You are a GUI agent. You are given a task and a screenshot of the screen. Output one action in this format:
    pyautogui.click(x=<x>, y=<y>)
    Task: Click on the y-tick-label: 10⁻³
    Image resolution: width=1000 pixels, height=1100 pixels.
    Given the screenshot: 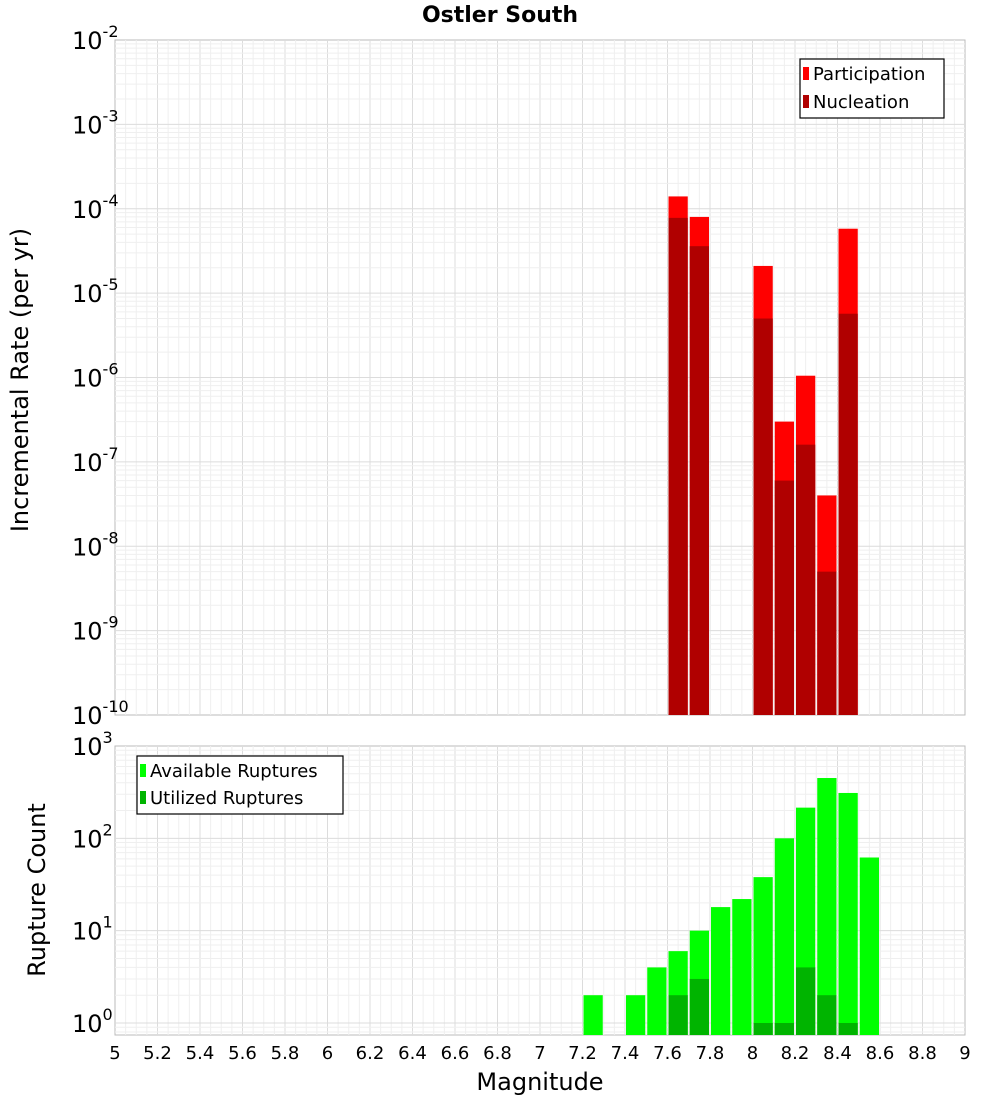 What is the action you would take?
    pyautogui.click(x=95, y=122)
    